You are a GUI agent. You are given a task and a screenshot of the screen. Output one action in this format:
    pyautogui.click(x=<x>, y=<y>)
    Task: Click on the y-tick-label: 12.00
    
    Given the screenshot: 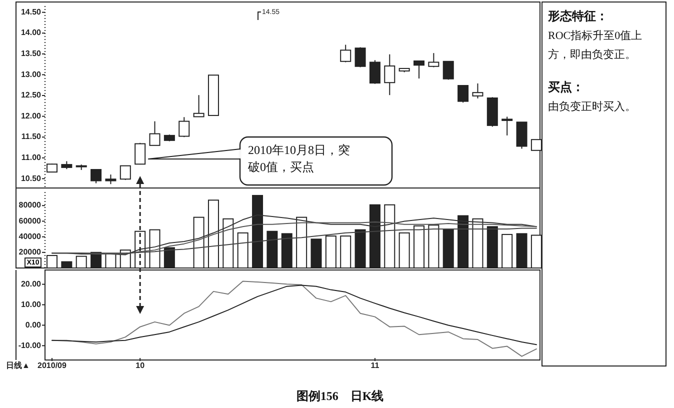 What is the action you would take?
    pyautogui.click(x=31, y=115)
    